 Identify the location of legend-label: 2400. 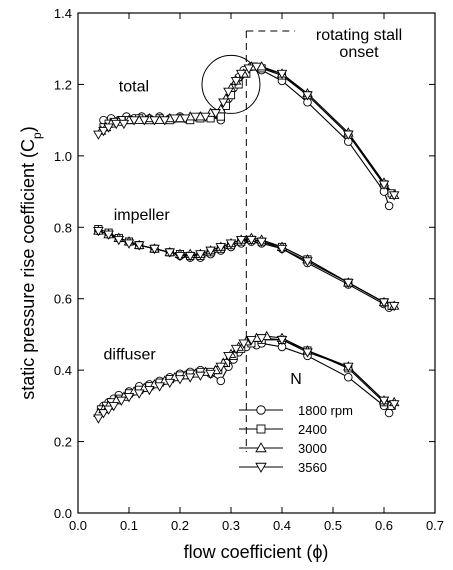
(312, 429).